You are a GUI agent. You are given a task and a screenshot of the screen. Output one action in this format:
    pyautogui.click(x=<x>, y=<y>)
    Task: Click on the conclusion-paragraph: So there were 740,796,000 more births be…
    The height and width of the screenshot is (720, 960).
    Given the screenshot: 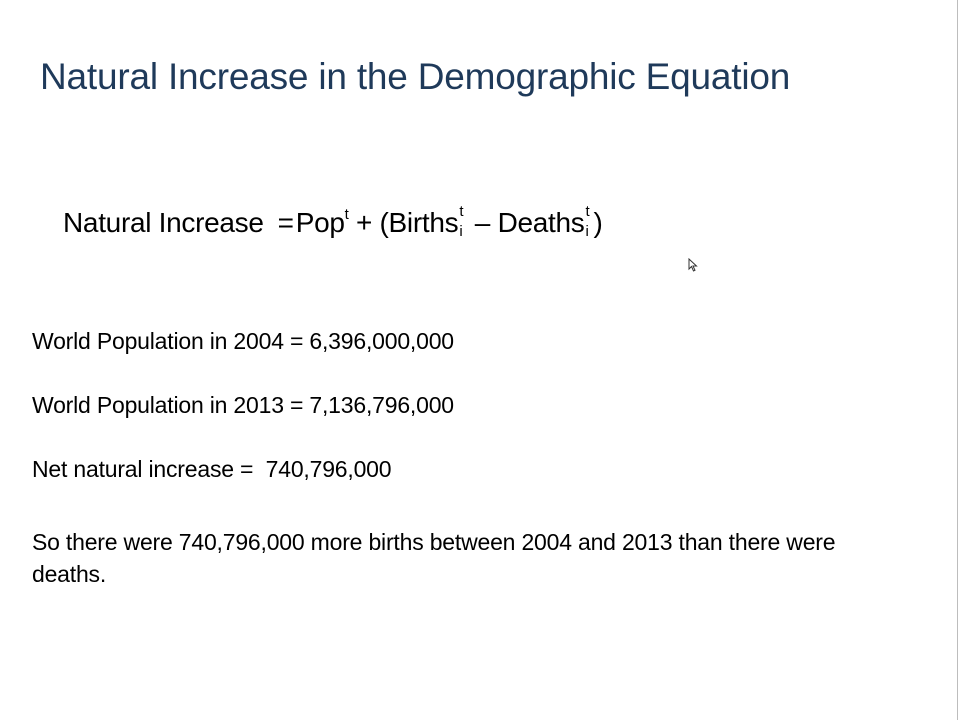 What is the action you would take?
    pyautogui.click(x=434, y=558)
    